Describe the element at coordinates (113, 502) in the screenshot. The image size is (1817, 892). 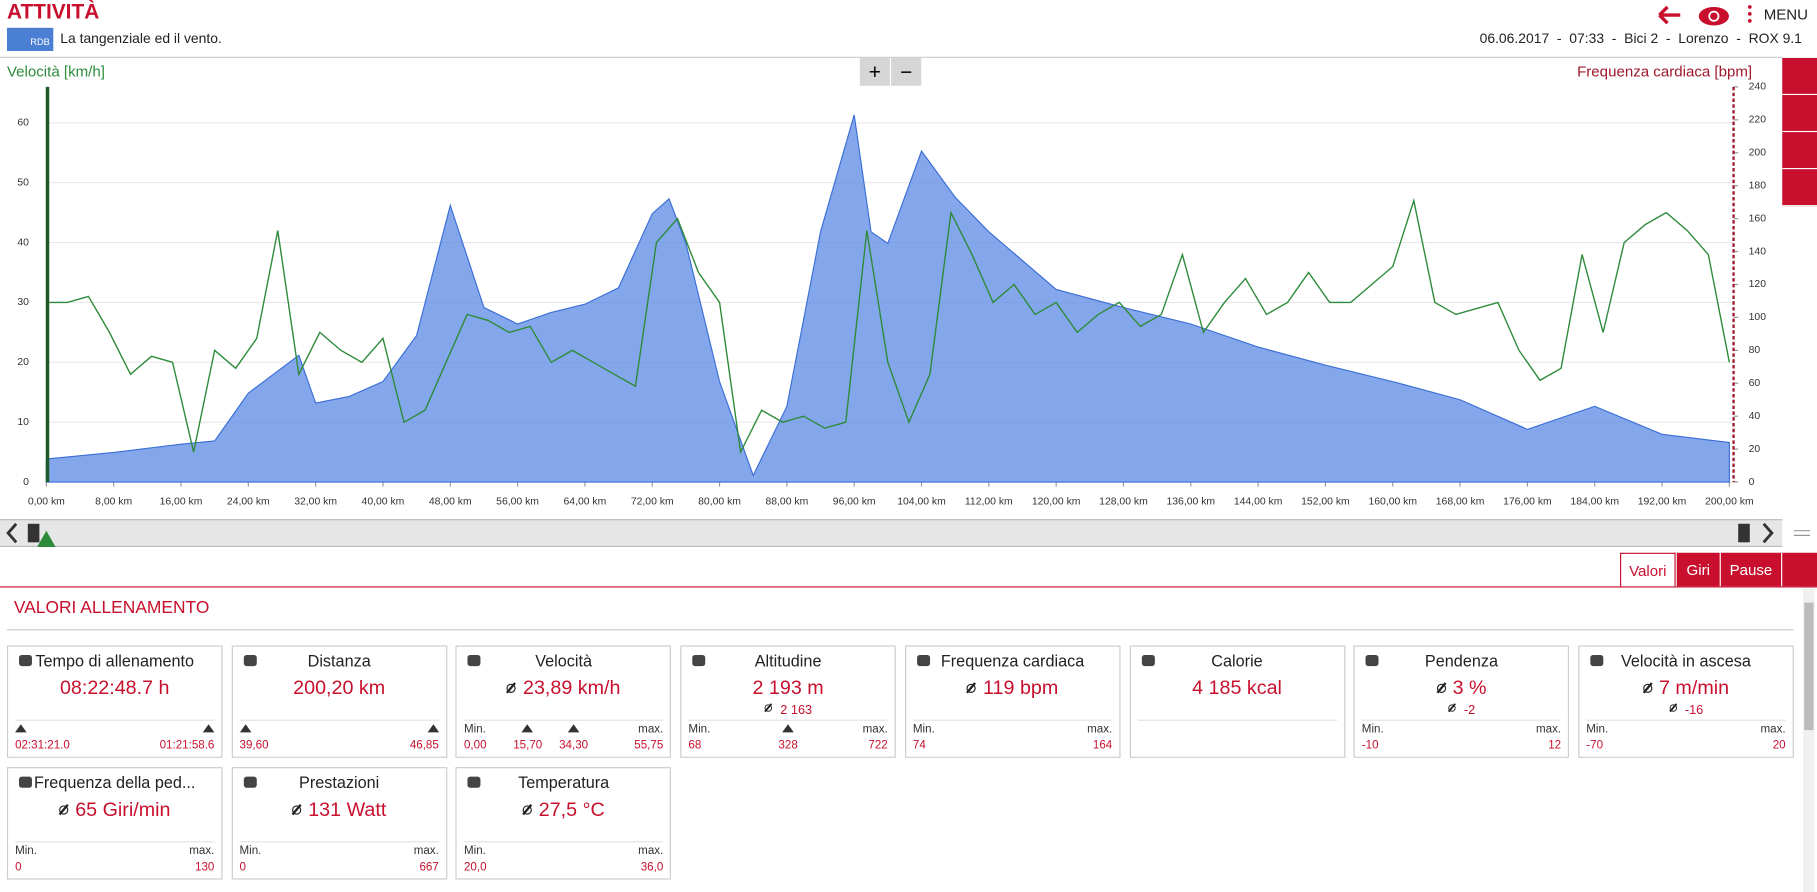
I see `x-tick-label: 8,00 km` at that location.